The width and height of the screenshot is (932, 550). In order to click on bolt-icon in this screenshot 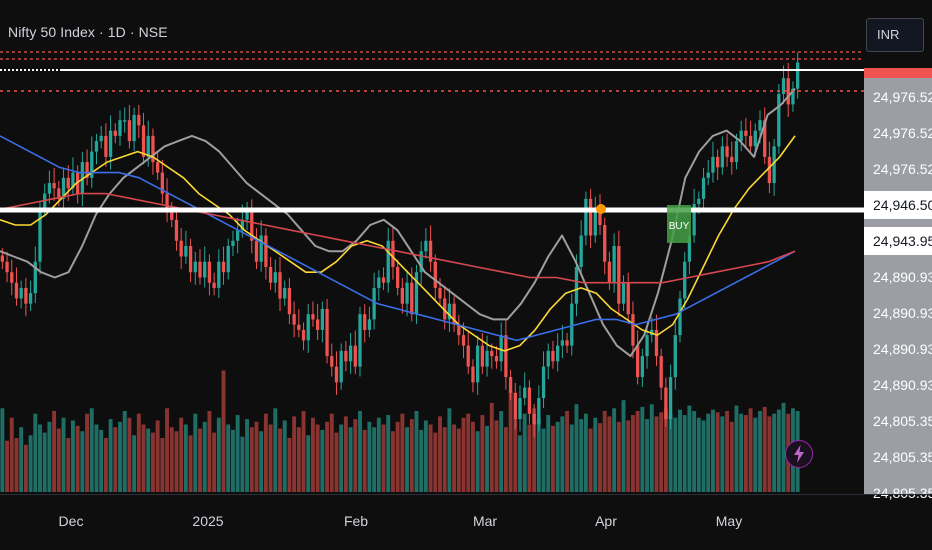, I will do `click(799, 454)`.